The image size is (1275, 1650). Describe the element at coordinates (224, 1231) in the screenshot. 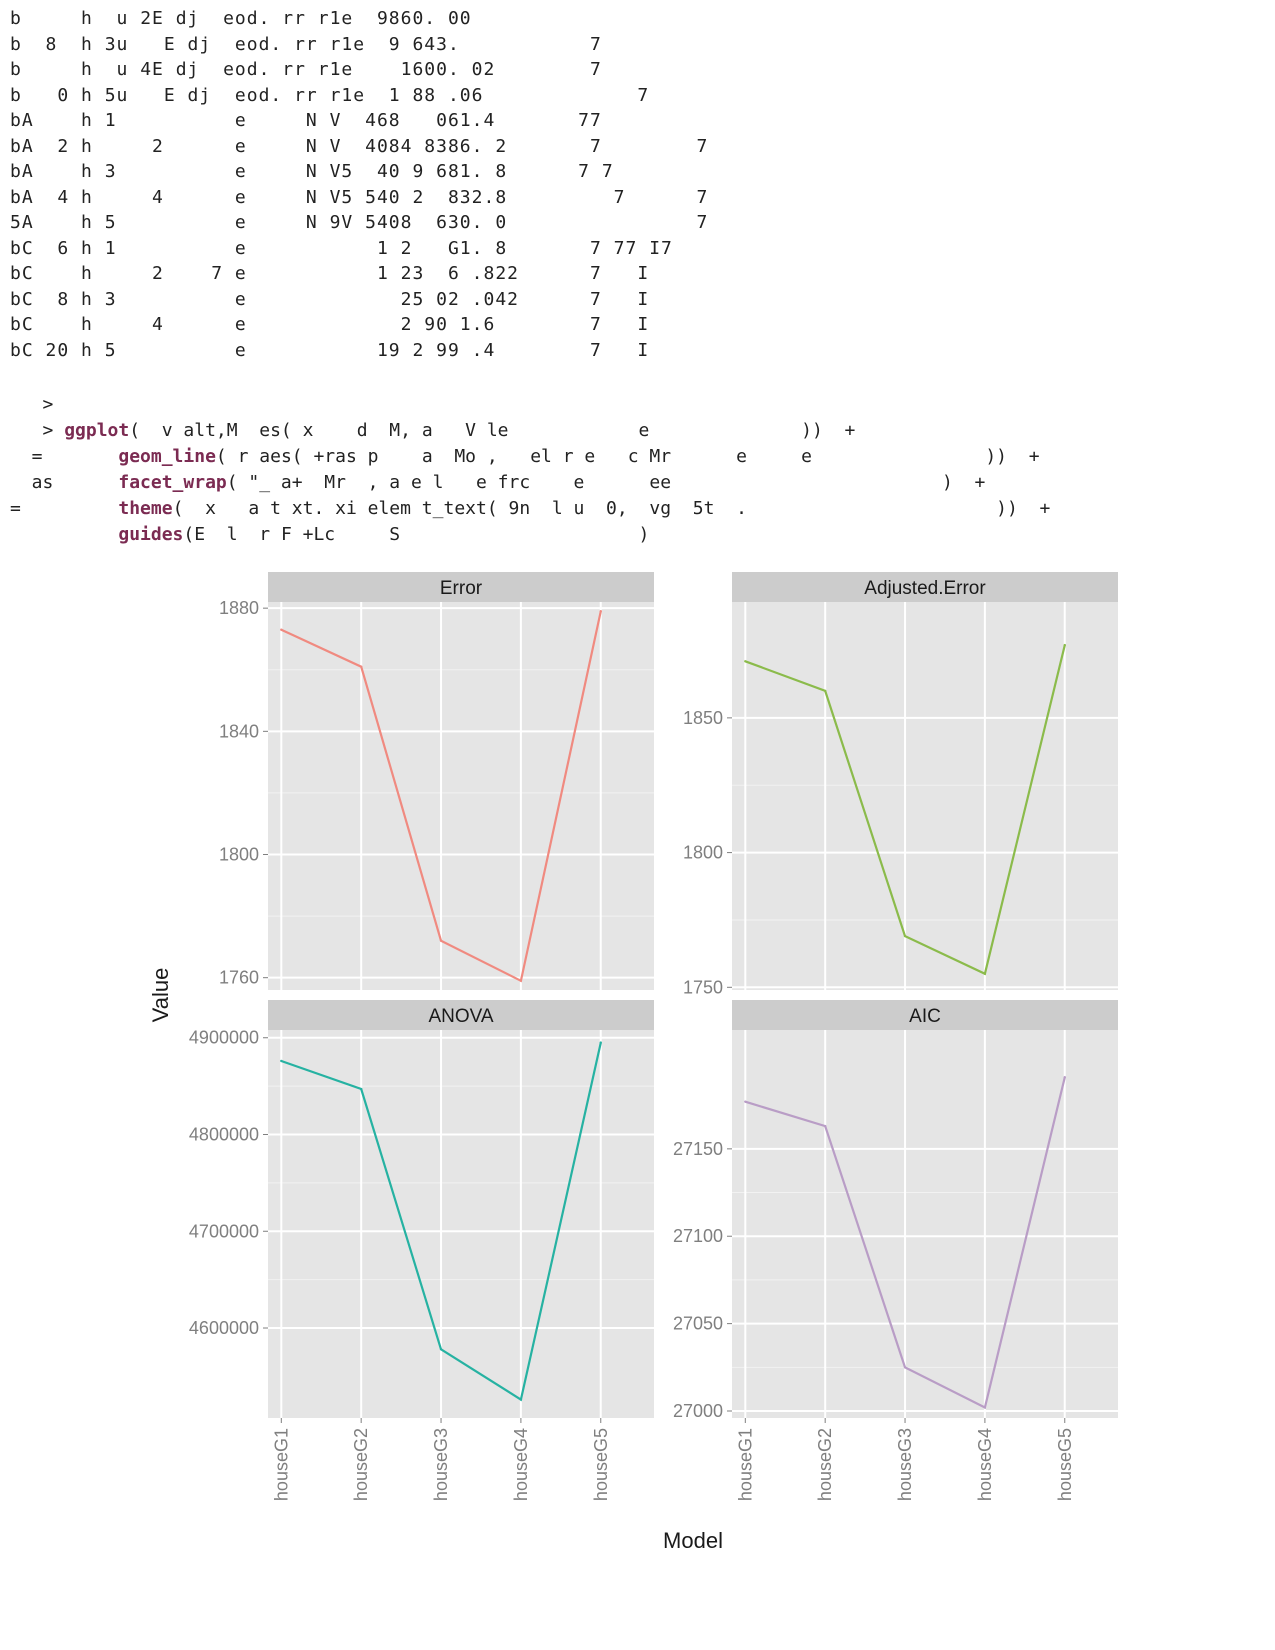

I see `y-tick-label: 4700000` at that location.